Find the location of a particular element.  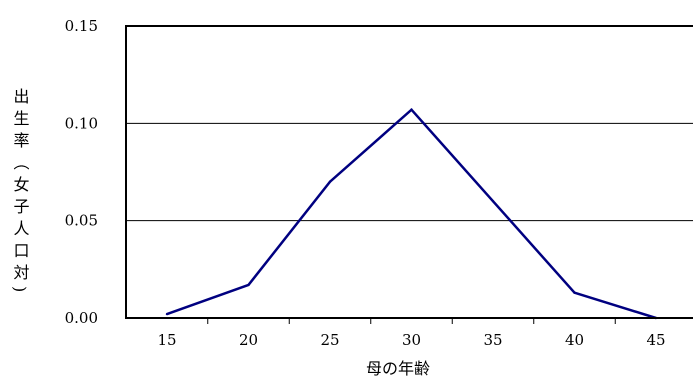

y-axis-title: 出生率（女子人口対) is located at coordinates (20, 193).